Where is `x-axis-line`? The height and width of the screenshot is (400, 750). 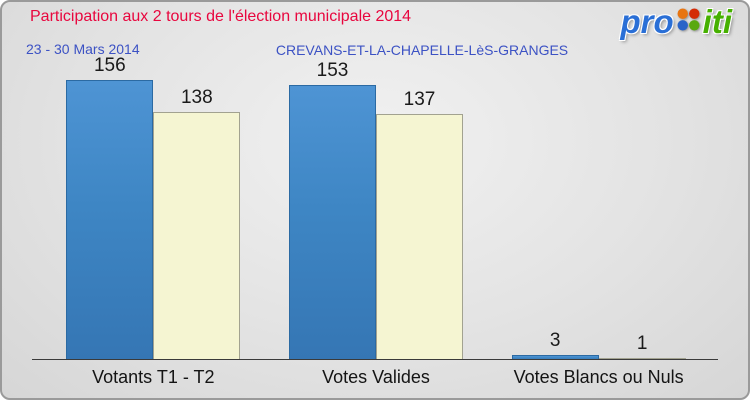 x-axis-line is located at coordinates (375, 359).